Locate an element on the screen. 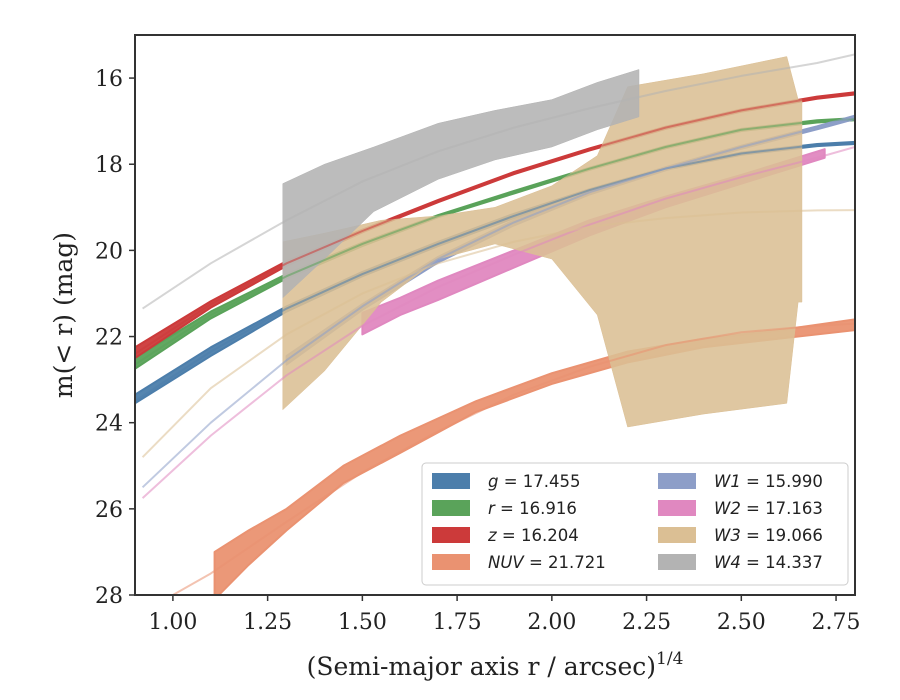 The height and width of the screenshot is (700, 900). nuv-legend-swatch is located at coordinates (451, 562).